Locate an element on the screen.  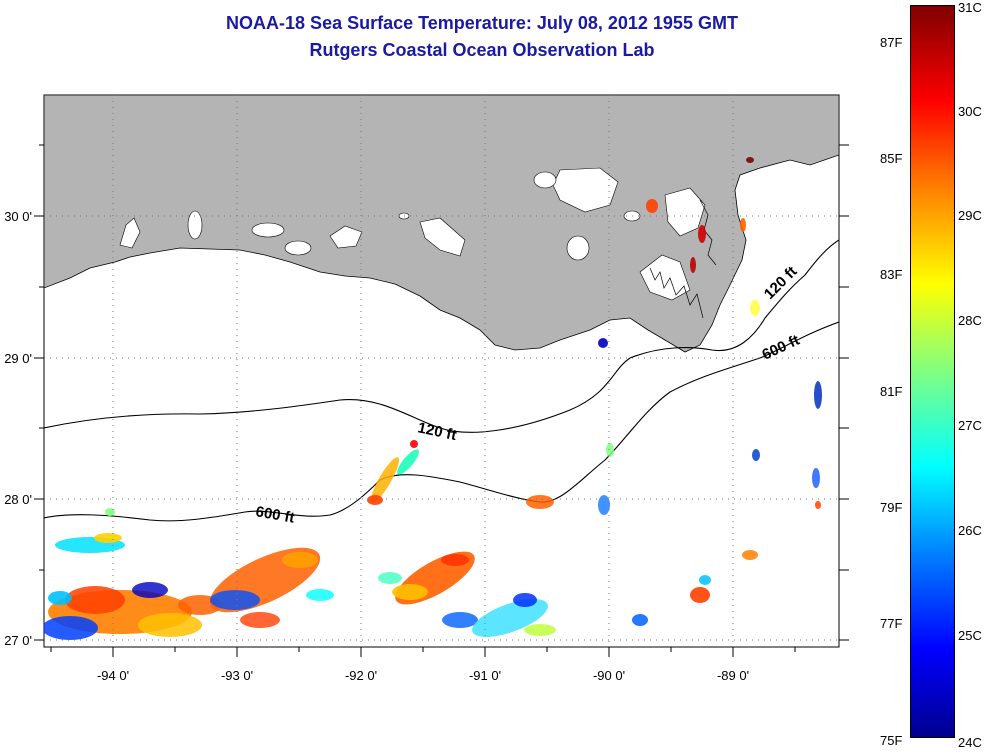
colorbar-c-label: 28C is located at coordinates (970, 320).